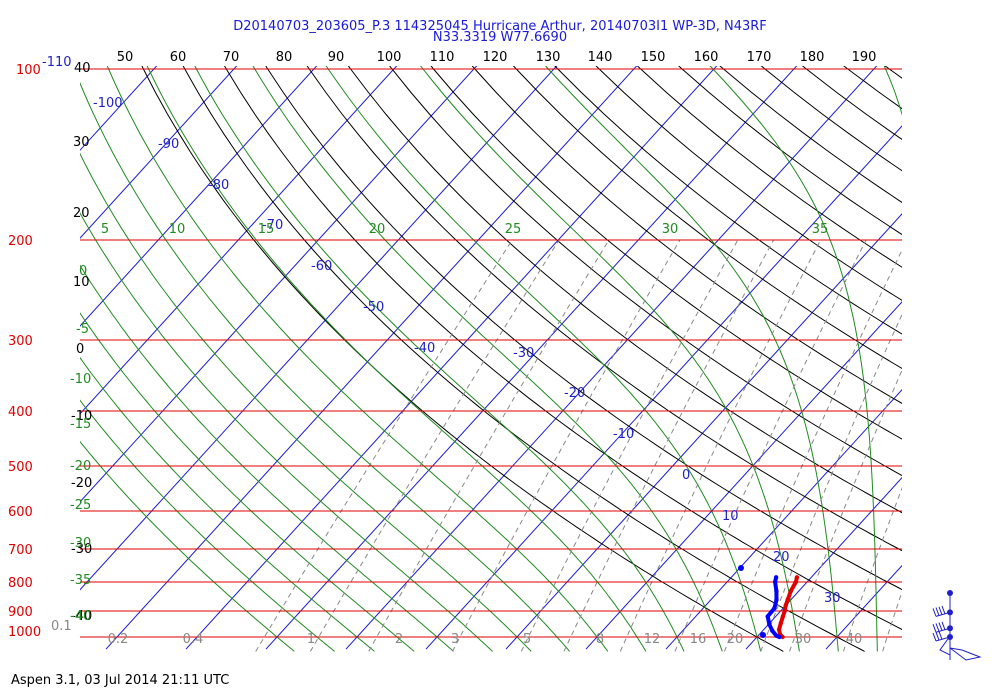 Image resolution: width=1000 pixels, height=700 pixels. What do you see at coordinates (80, 543) in the screenshot?
I see `moist-adiabat-left-label: -30` at bounding box center [80, 543].